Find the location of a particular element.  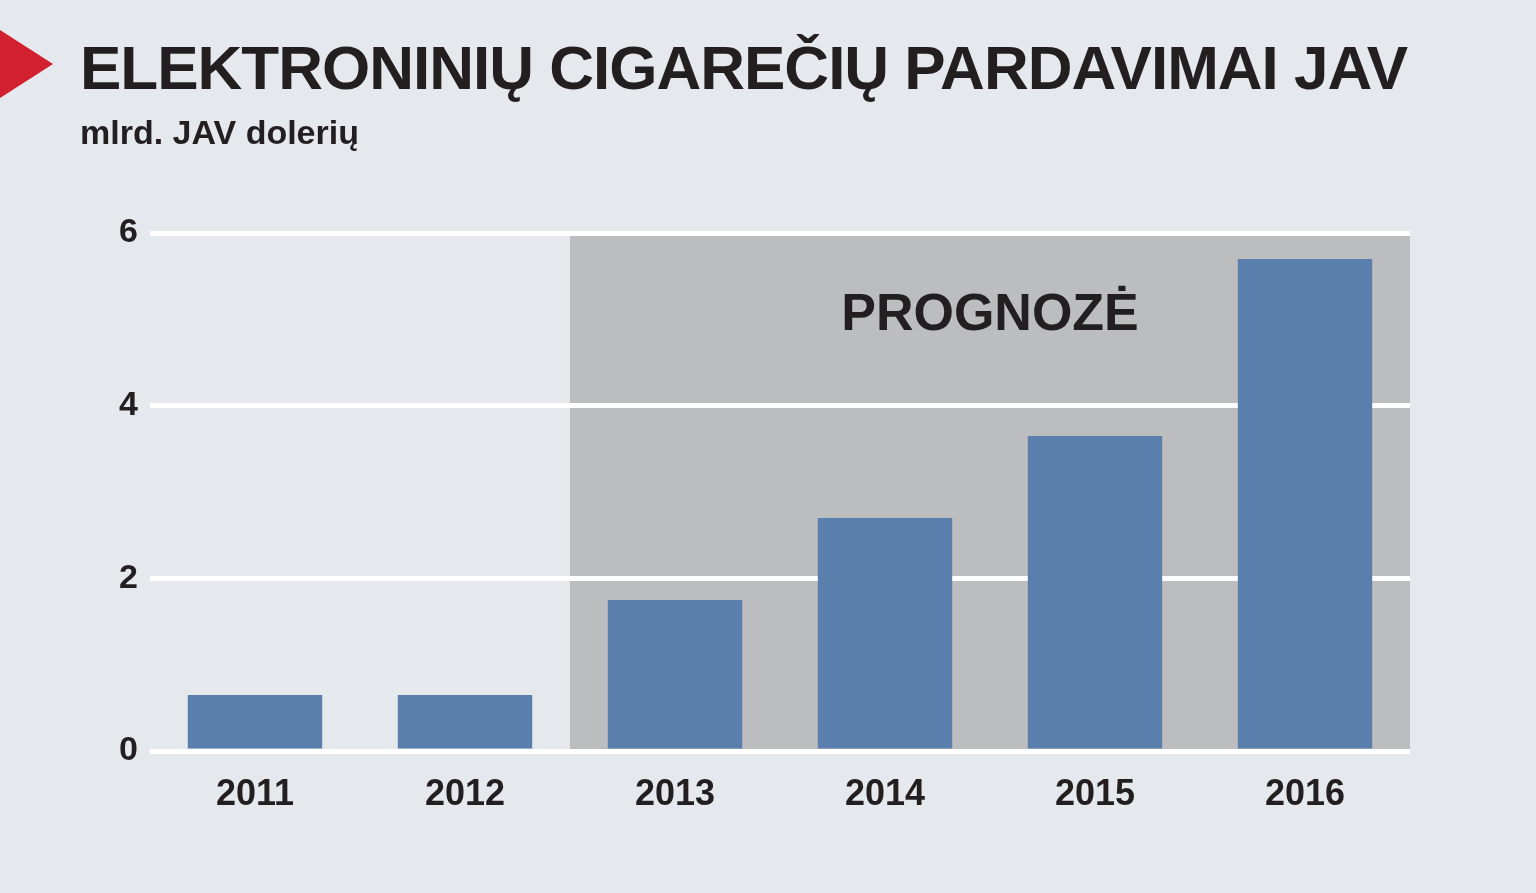

x-tick-label: 2014 is located at coordinates (885, 792).